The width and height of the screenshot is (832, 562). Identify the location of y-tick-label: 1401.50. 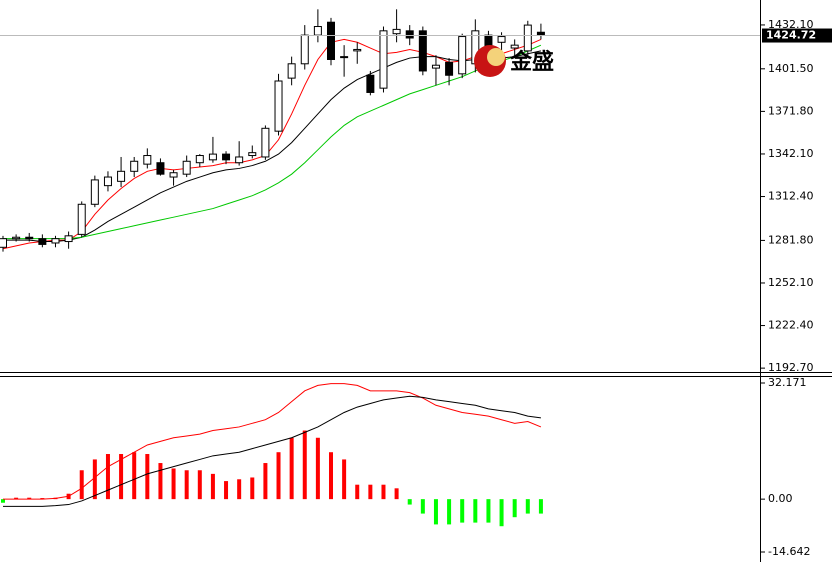
(791, 68).